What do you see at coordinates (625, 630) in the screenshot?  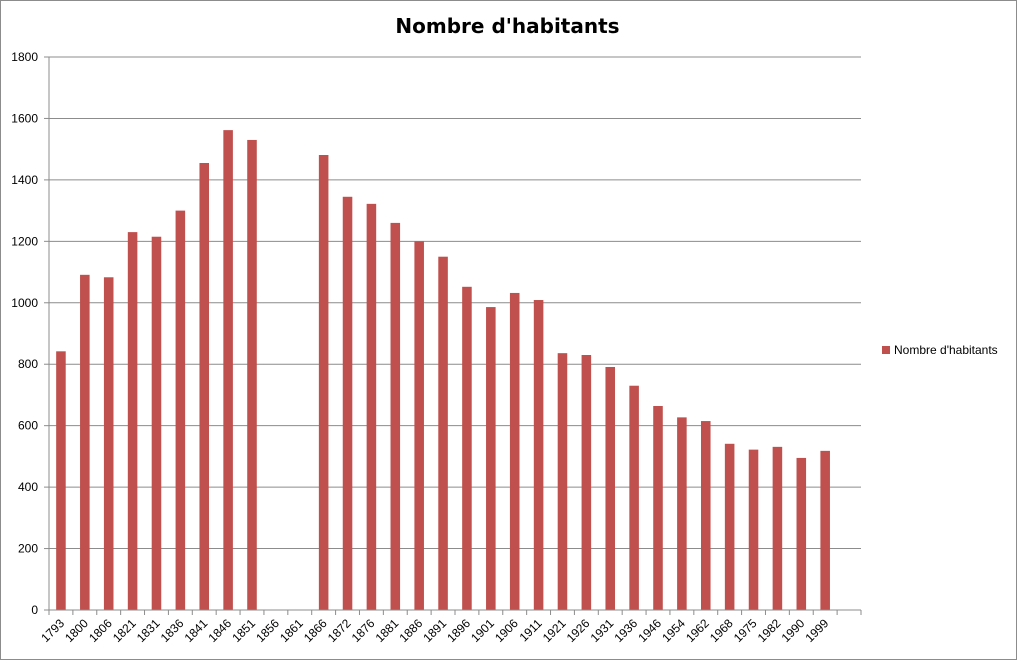 I see `x-tick-label: 1936` at bounding box center [625, 630].